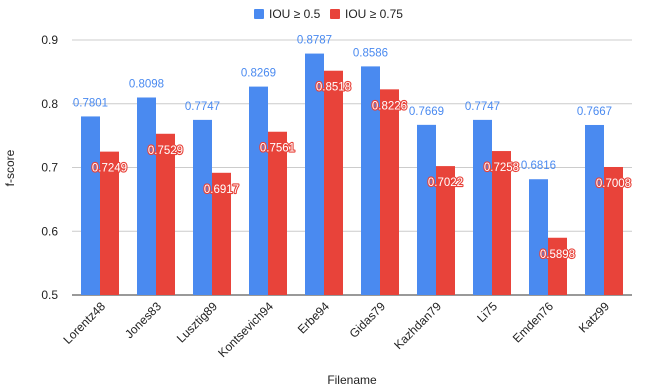  What do you see at coordinates (49, 231) in the screenshot?
I see `y-tick-label: 0.6` at bounding box center [49, 231].